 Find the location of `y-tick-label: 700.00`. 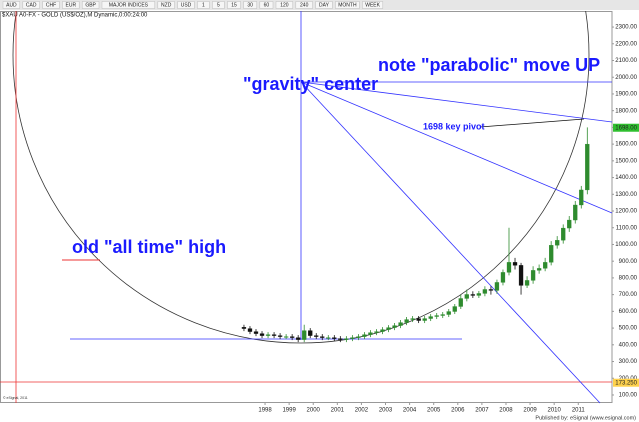

y-tick-label: 700.00 is located at coordinates (628, 295).